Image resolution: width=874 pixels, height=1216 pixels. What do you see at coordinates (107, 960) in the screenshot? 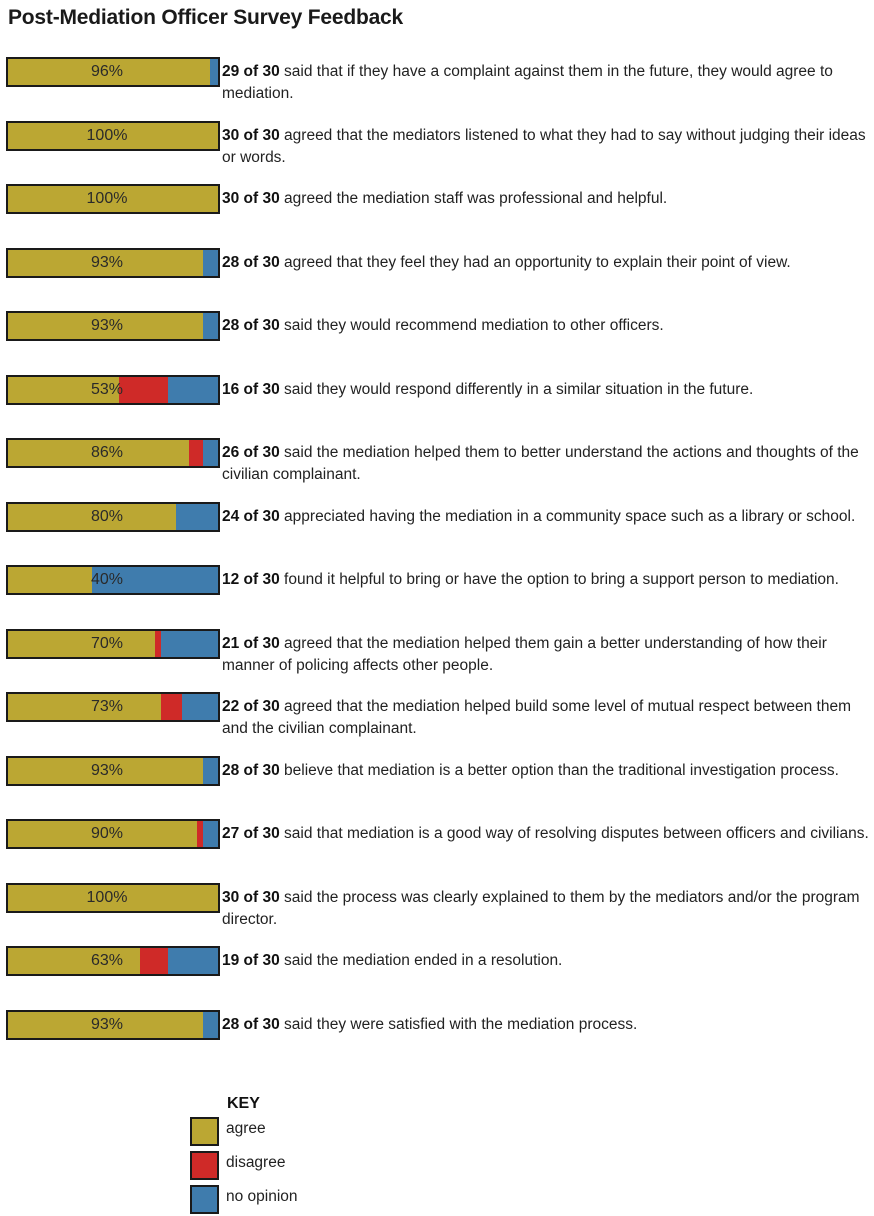
I see `bar-percent-label: 63%` at bounding box center [107, 960].